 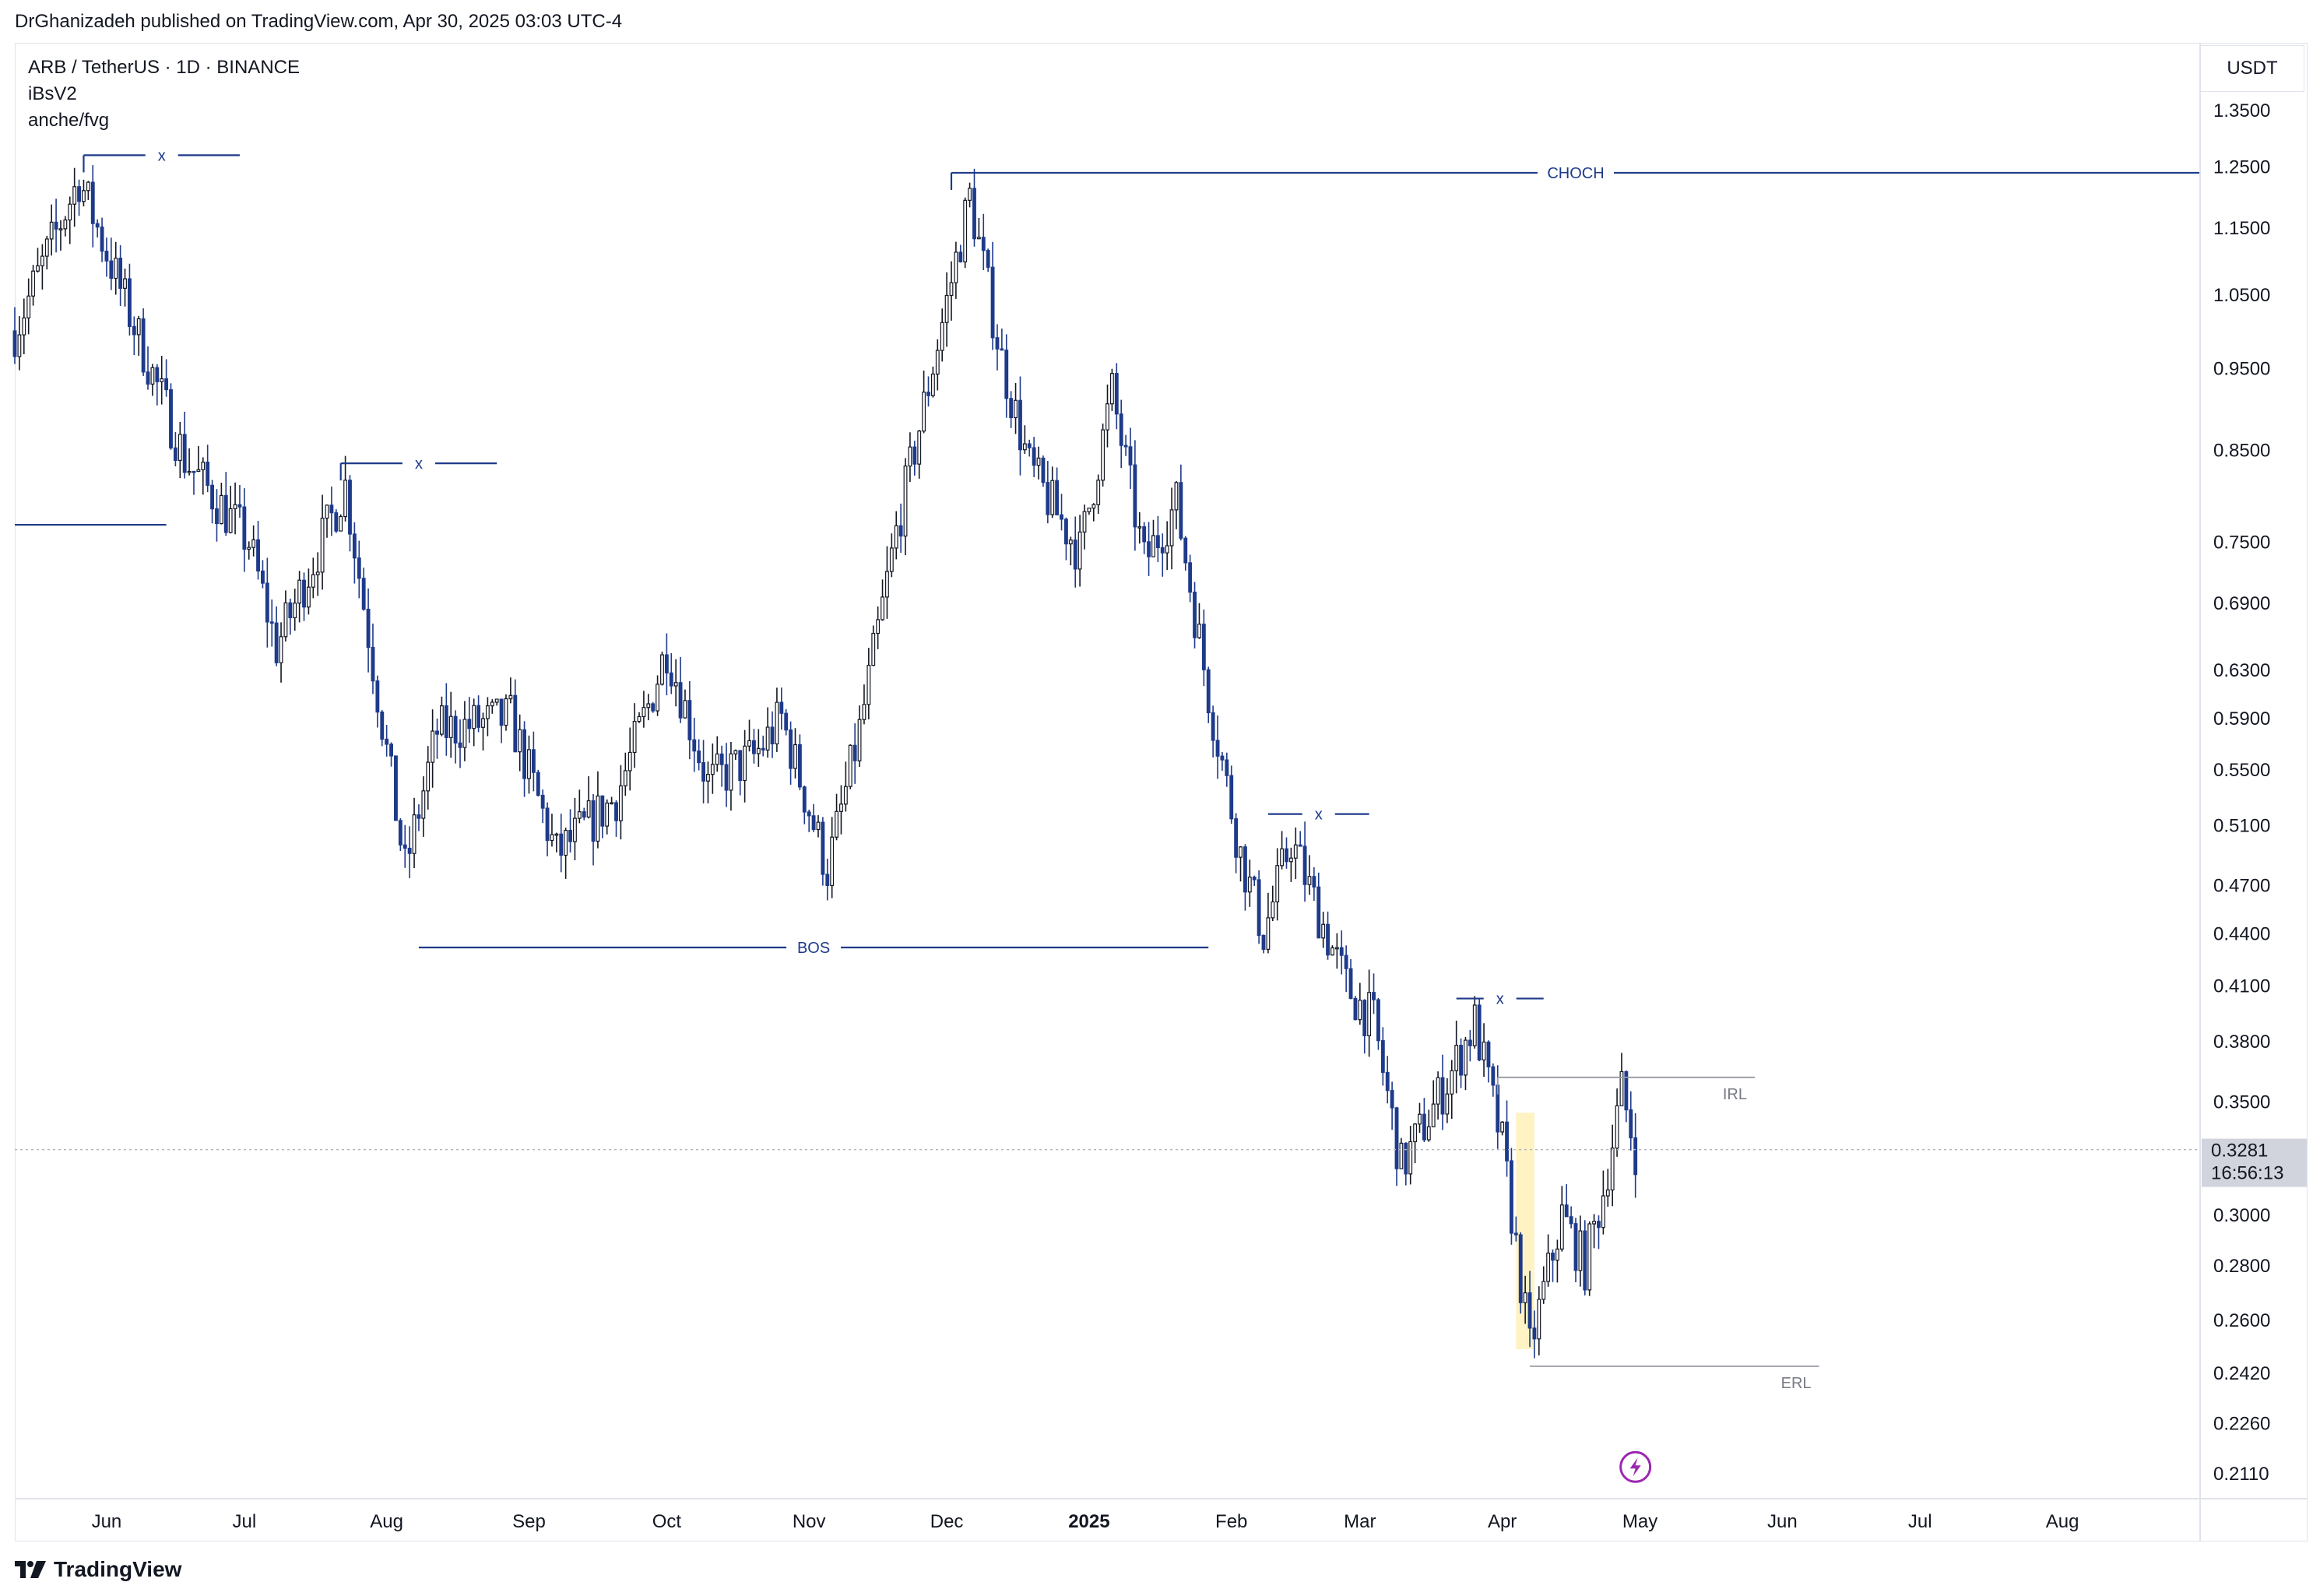 I want to click on legend-indicator-ibsv2: iBsV2, so click(x=52, y=93).